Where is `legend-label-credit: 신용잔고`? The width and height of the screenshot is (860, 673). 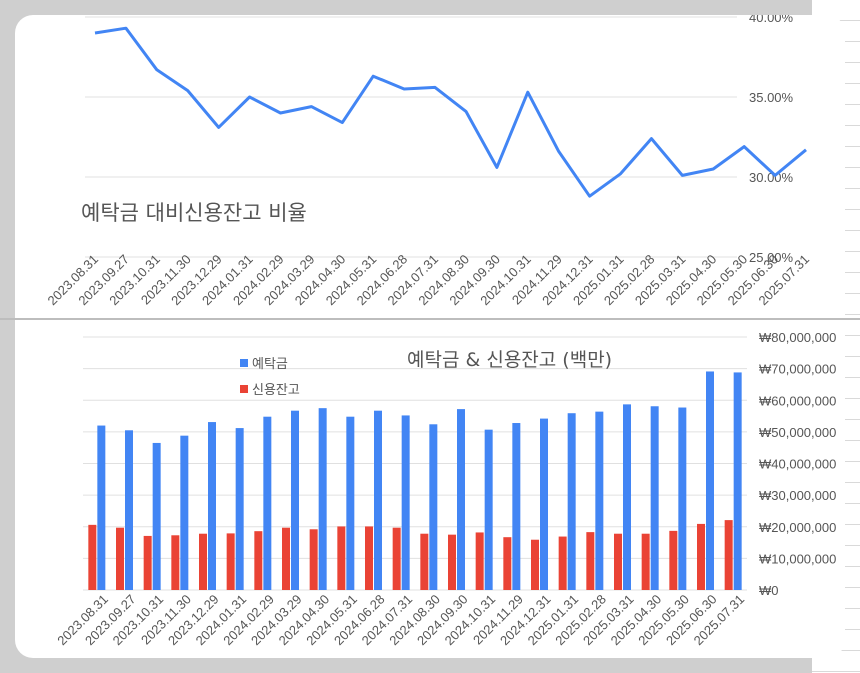
legend-label-credit: 신용잔고 is located at coordinates (276, 390).